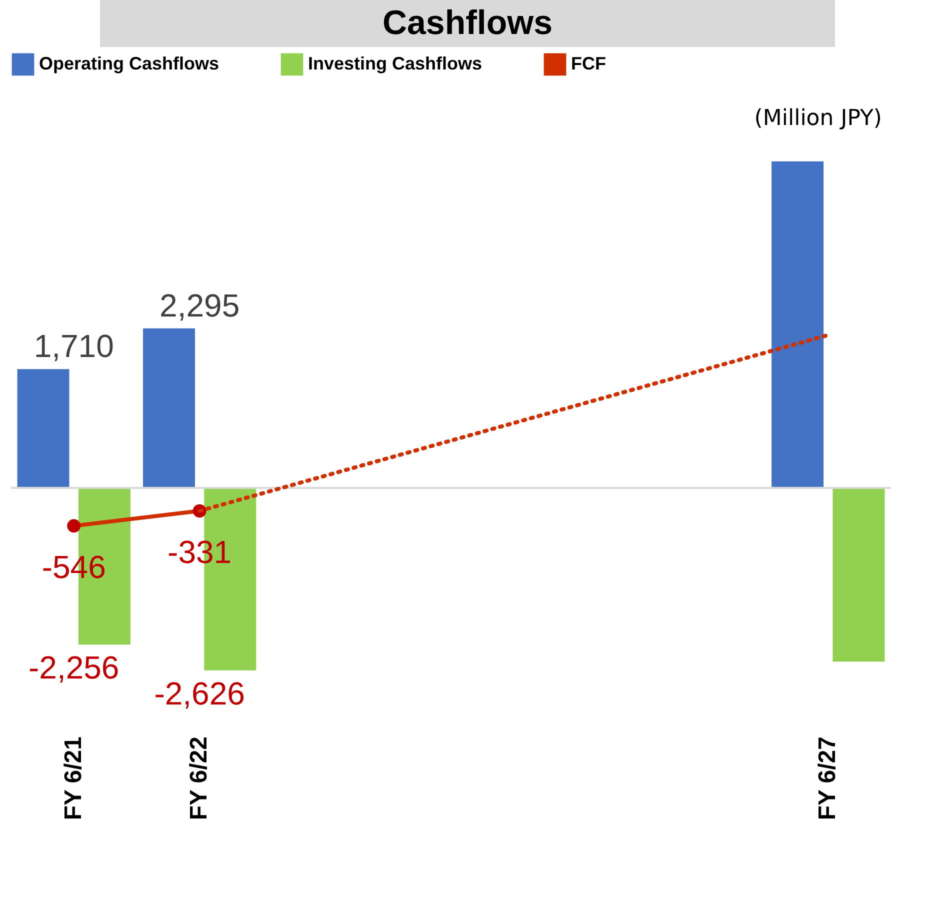 This screenshot has height=923, width=935. I want to click on data-label: -2,626, so click(199, 693).